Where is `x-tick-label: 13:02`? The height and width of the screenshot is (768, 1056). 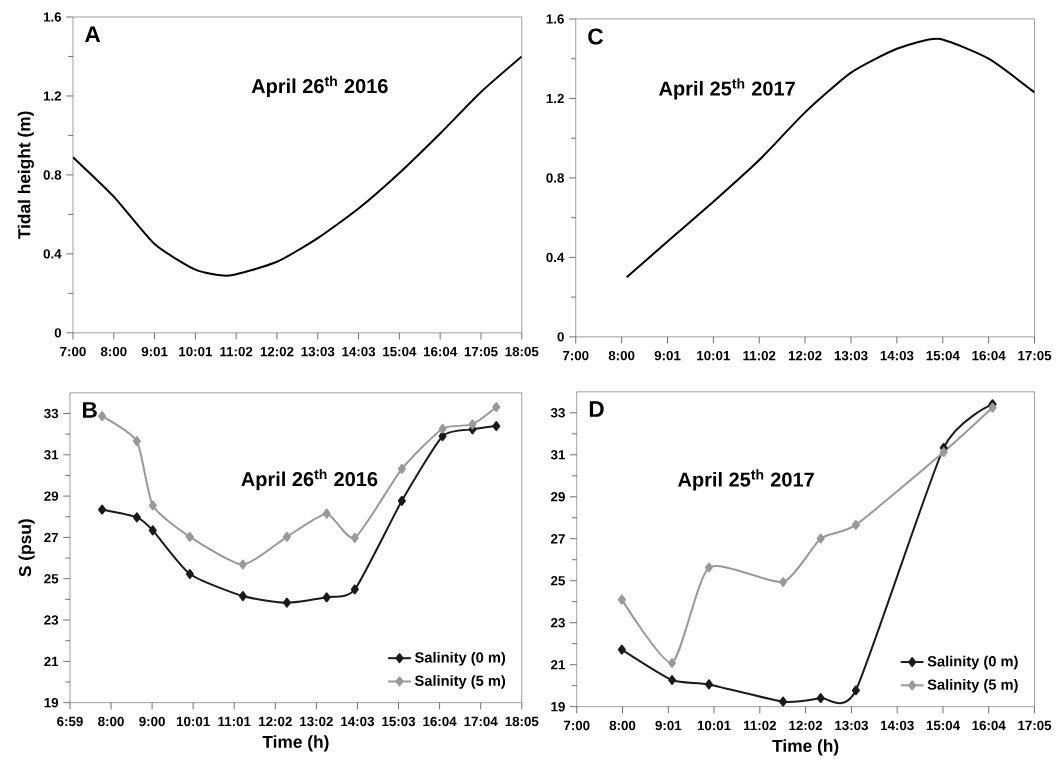
x-tick-label: 13:02 is located at coordinates (316, 721).